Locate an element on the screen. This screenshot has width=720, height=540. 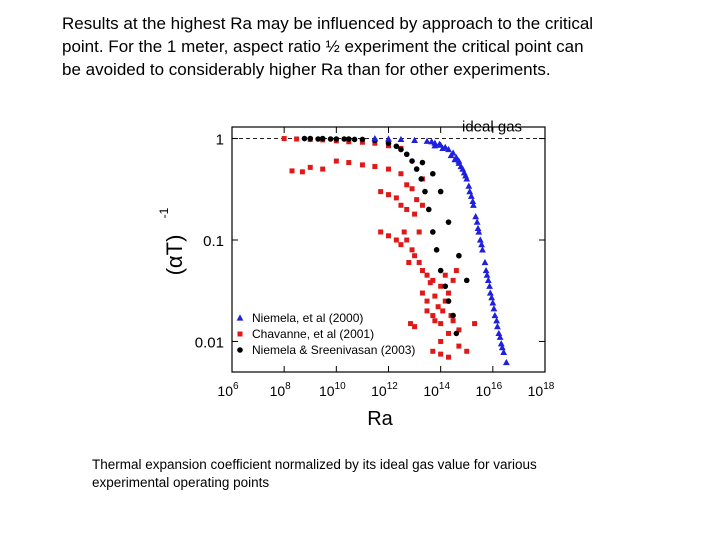
caption-line: experimental operating points is located at coordinates (181, 482).